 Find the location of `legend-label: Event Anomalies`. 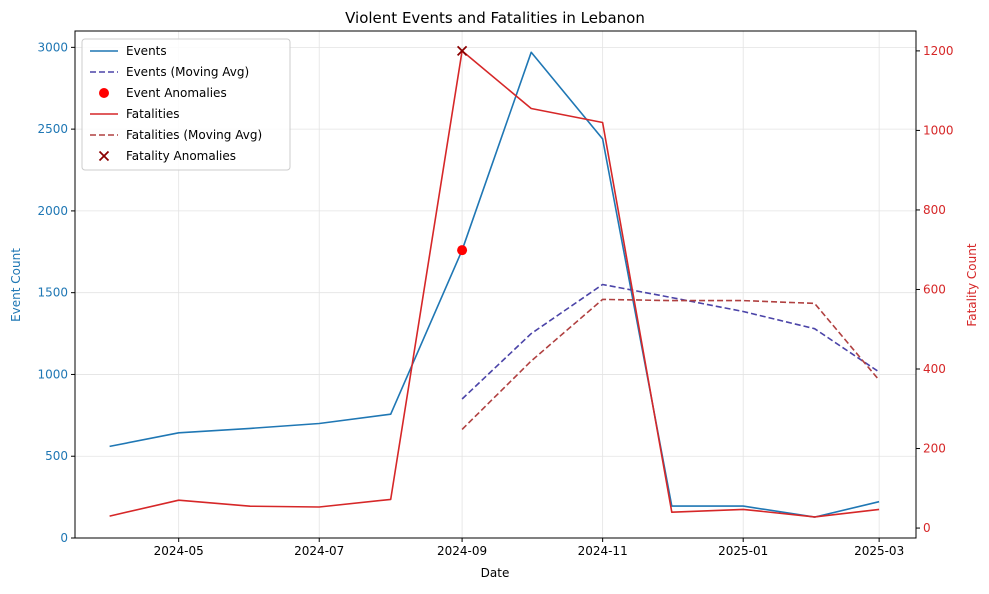

legend-label: Event Anomalies is located at coordinates (176, 93).